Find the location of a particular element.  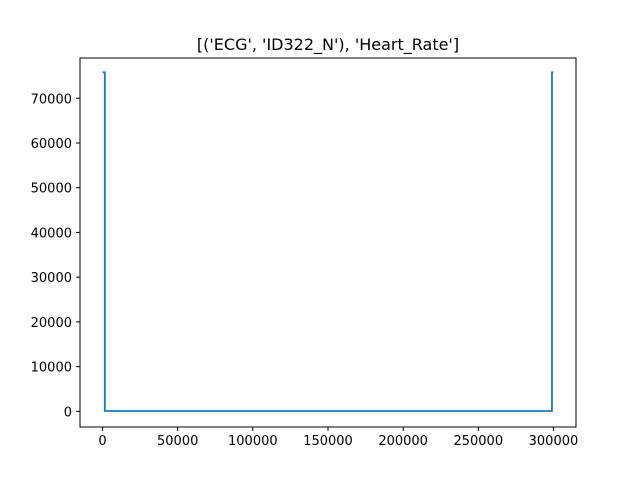

y-tick-label: 40000 is located at coordinates (51, 233).